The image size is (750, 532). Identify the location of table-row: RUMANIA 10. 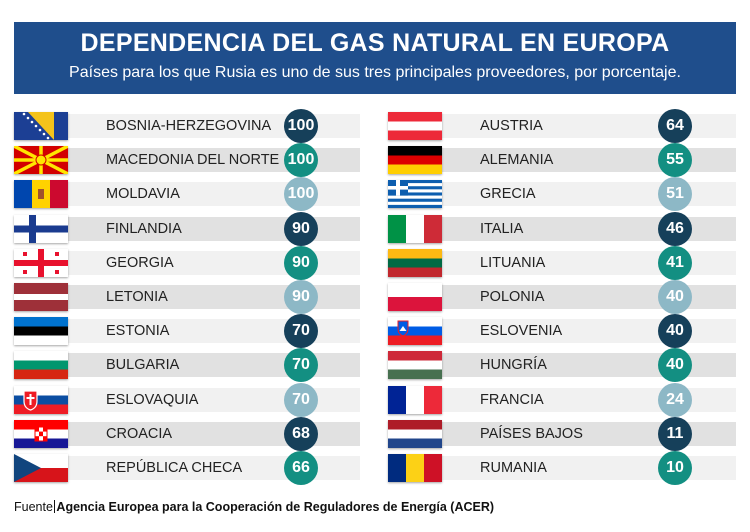
(562, 468).